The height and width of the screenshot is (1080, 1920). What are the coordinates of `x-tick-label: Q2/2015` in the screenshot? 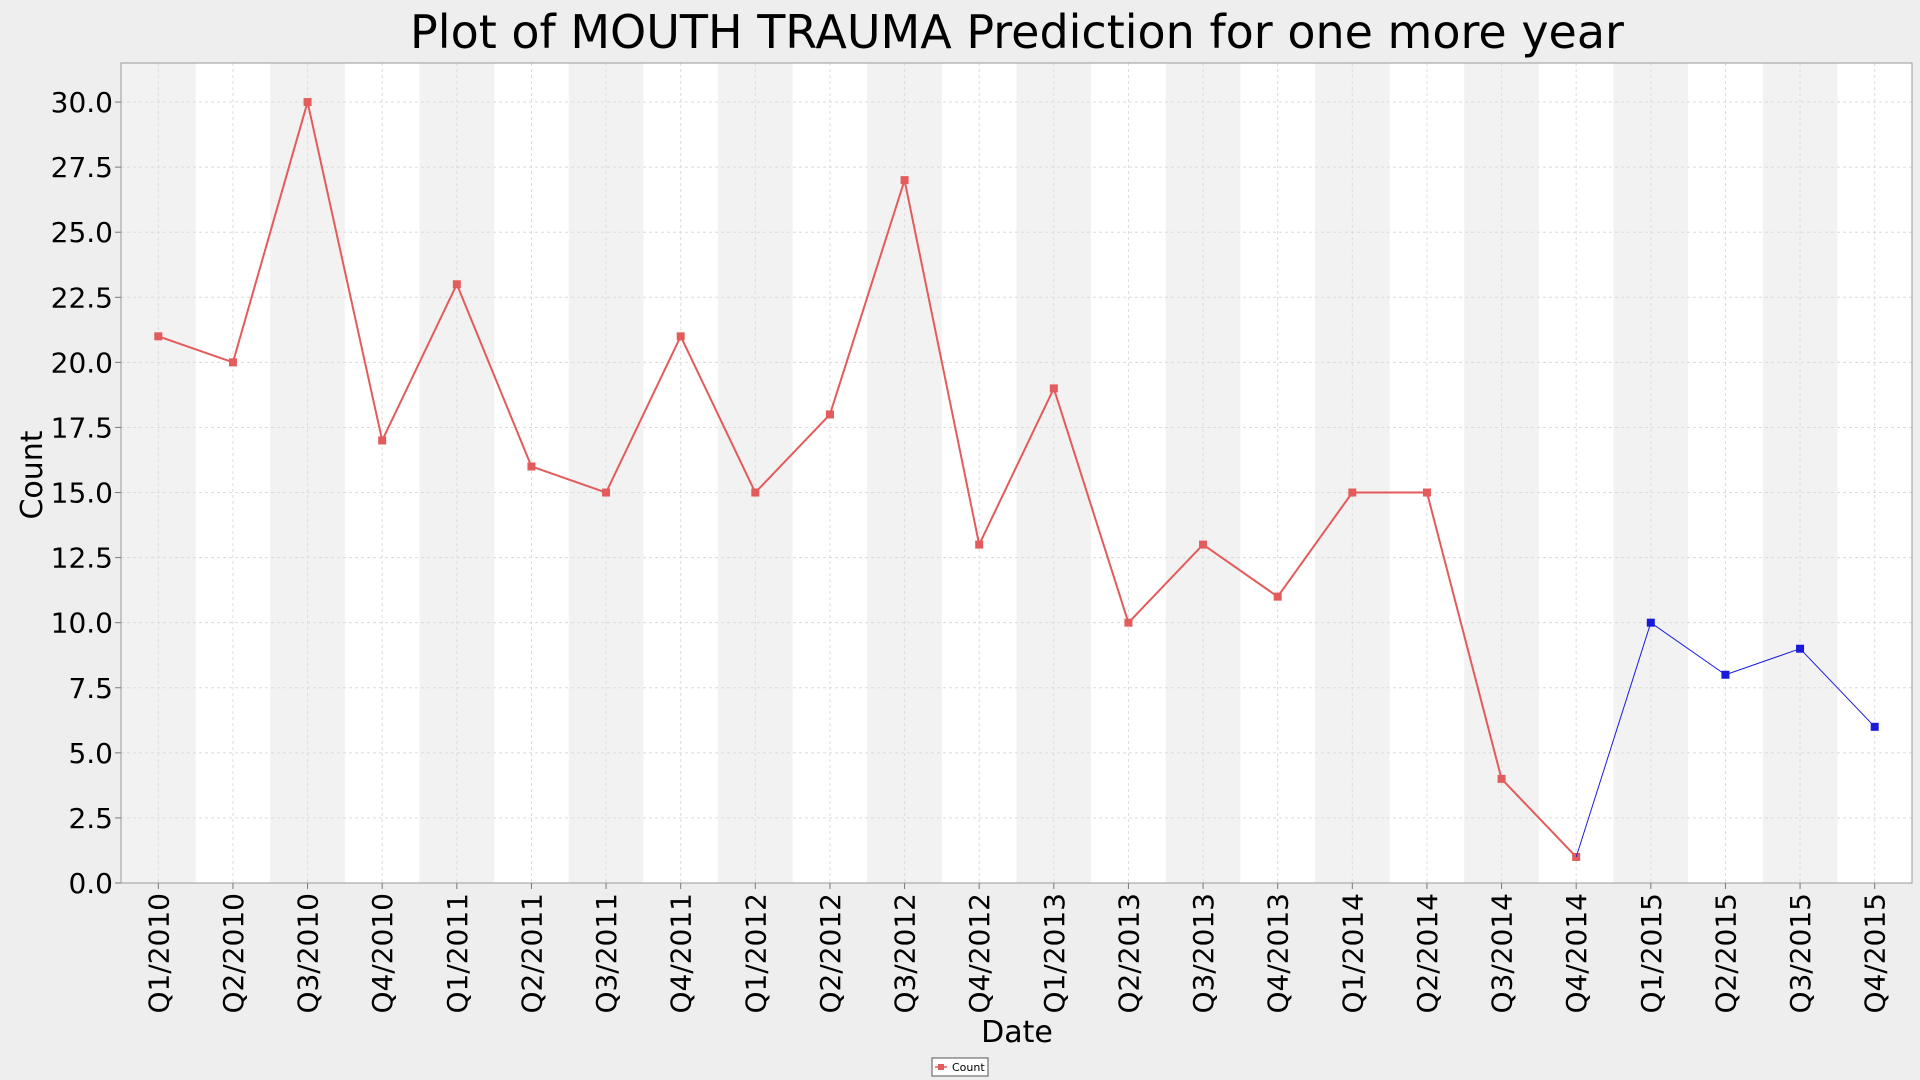 It's located at (1725, 953).